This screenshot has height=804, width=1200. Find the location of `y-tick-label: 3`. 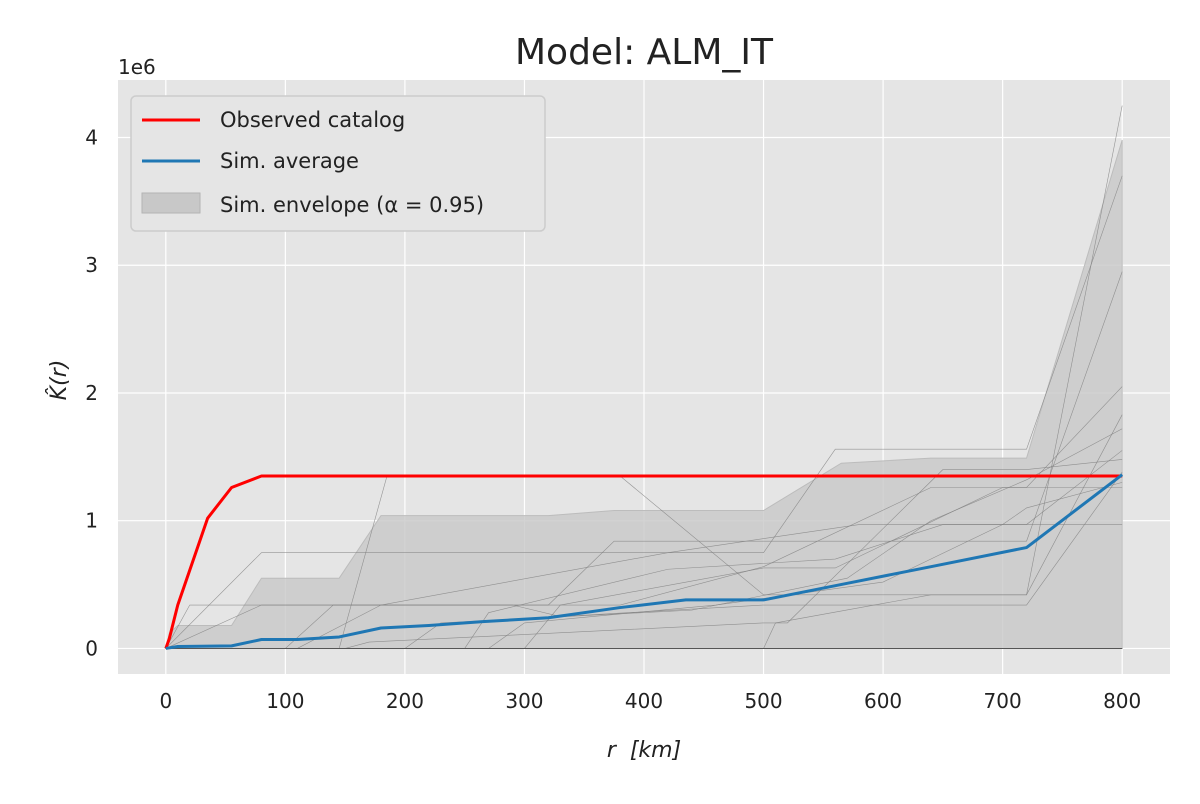

y-tick-label: 3 is located at coordinates (91, 265).